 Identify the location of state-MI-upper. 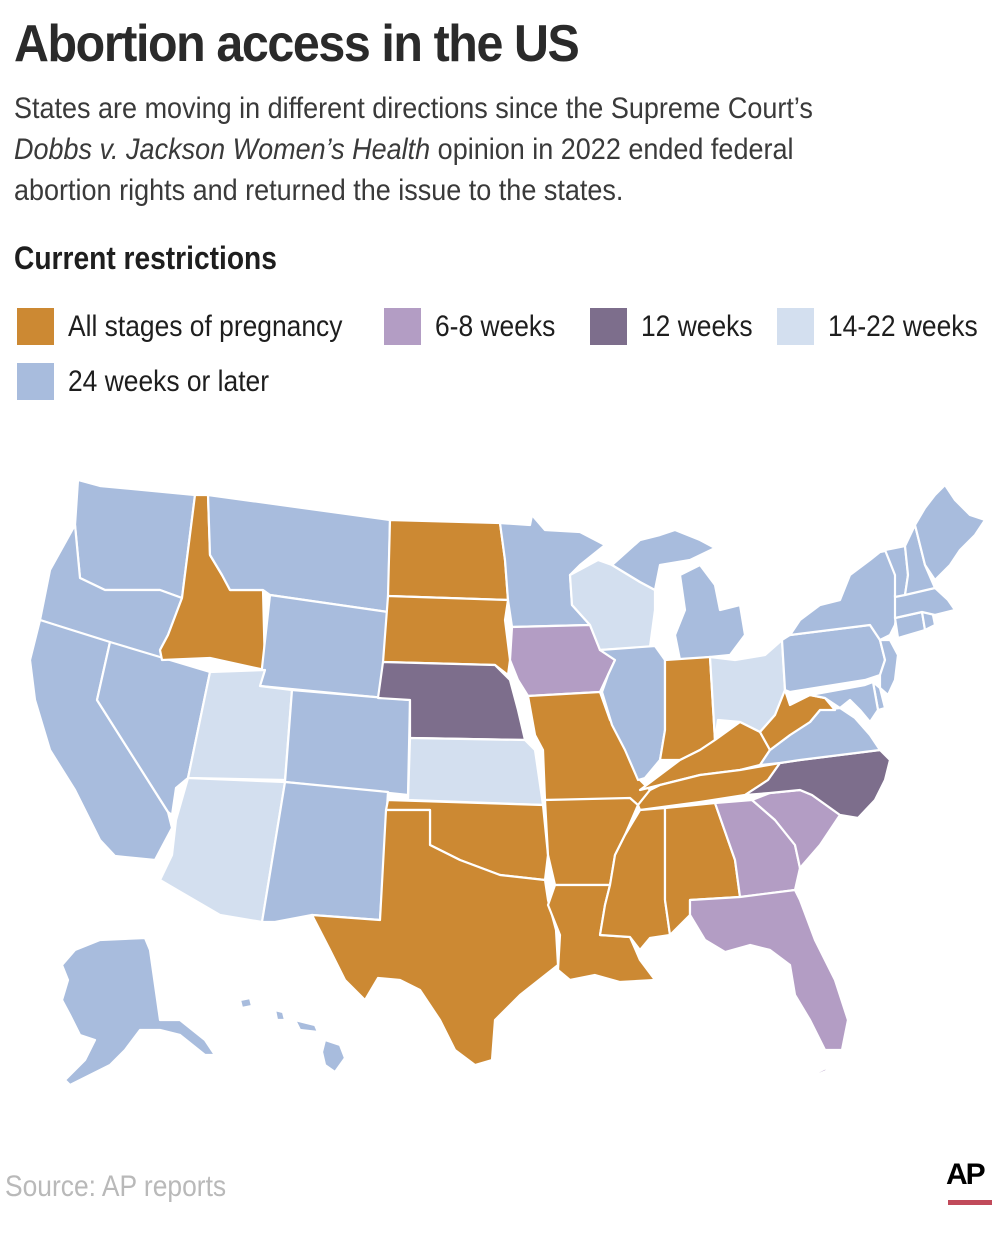
(663, 560).